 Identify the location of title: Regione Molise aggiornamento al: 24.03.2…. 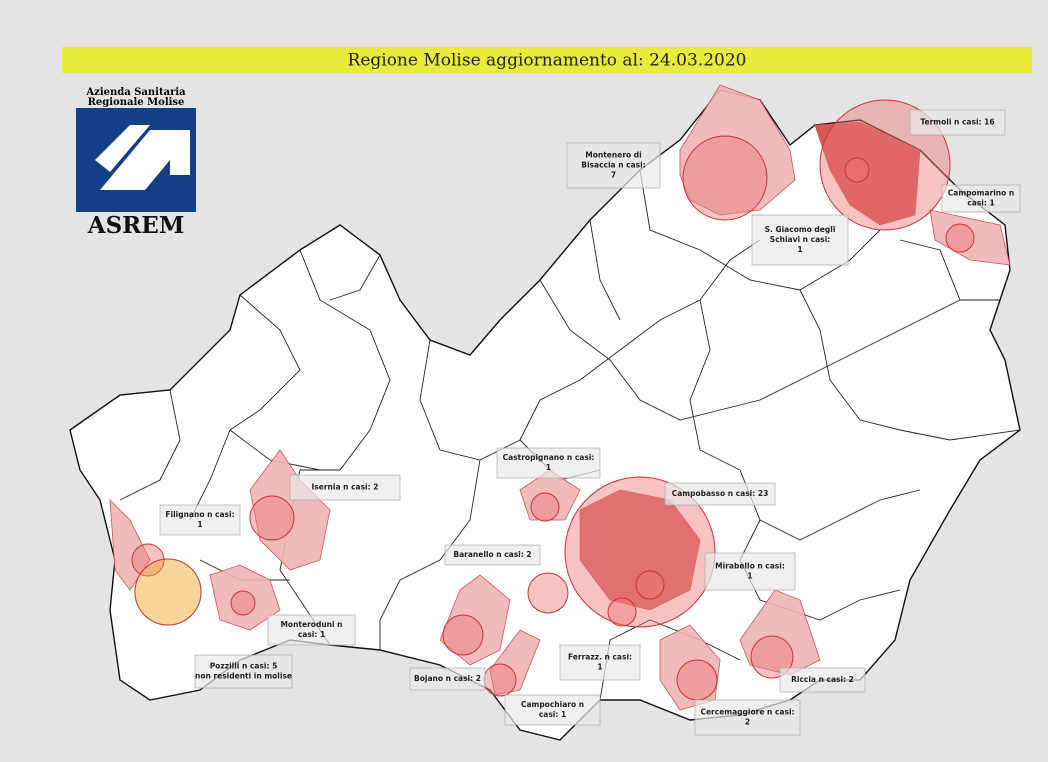
(547, 61).